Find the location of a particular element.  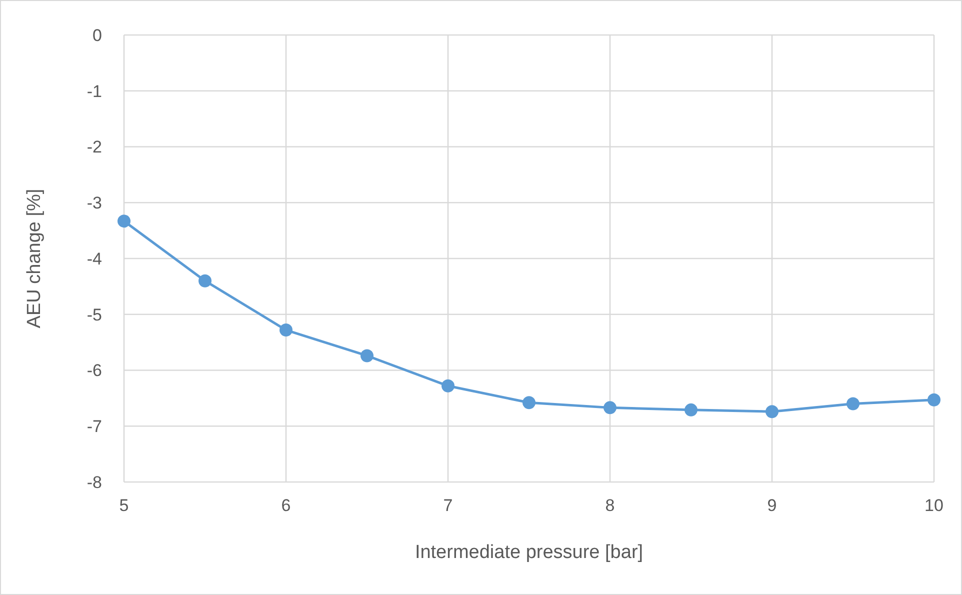

y-tick-label: -3 is located at coordinates (94, 203).